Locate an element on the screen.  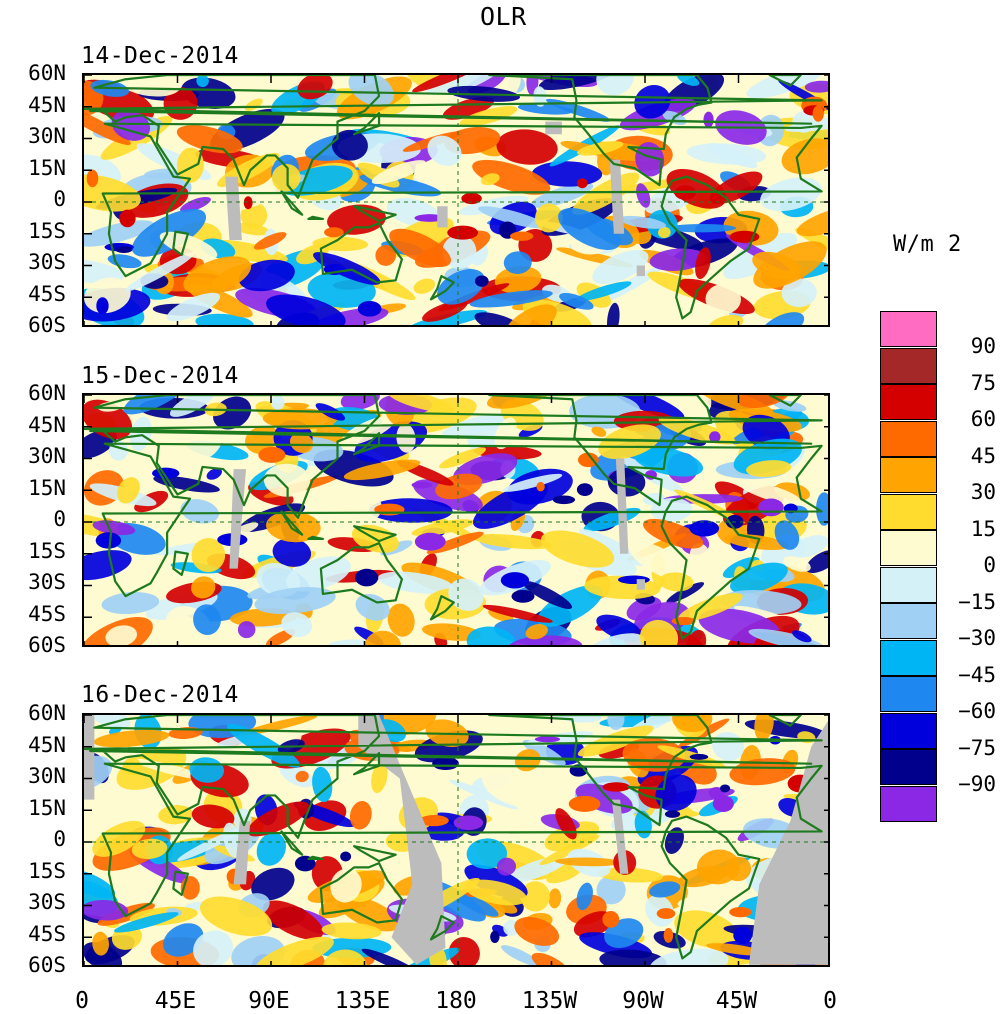
lat-label: 45S is located at coordinates (47, 293).